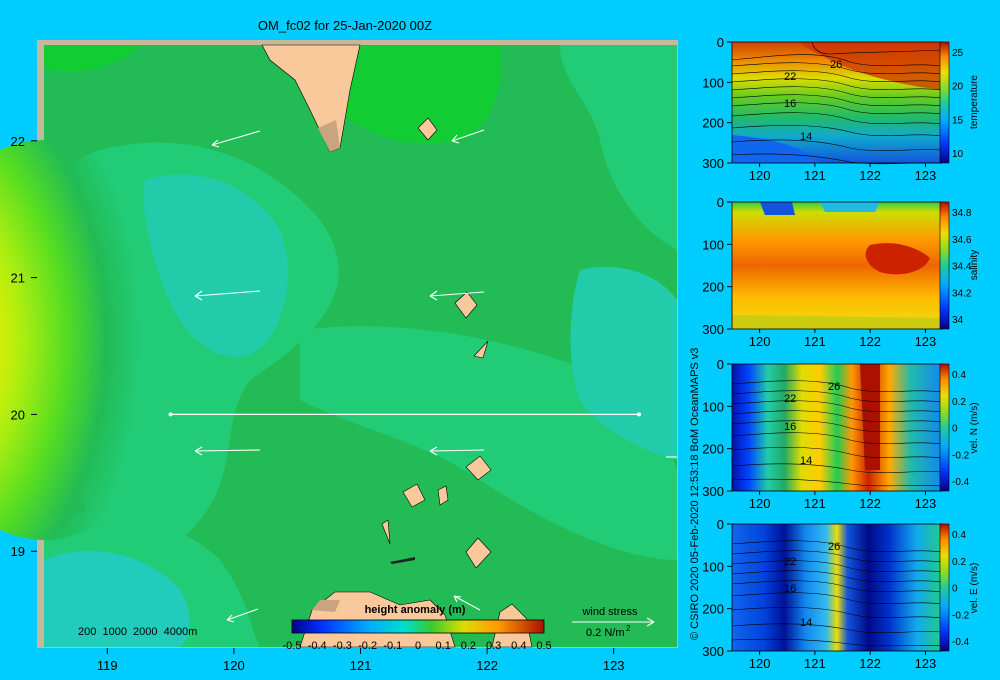 The image size is (1000, 680). I want to click on panel-colorbar-tick-label: 15, so click(958, 120).